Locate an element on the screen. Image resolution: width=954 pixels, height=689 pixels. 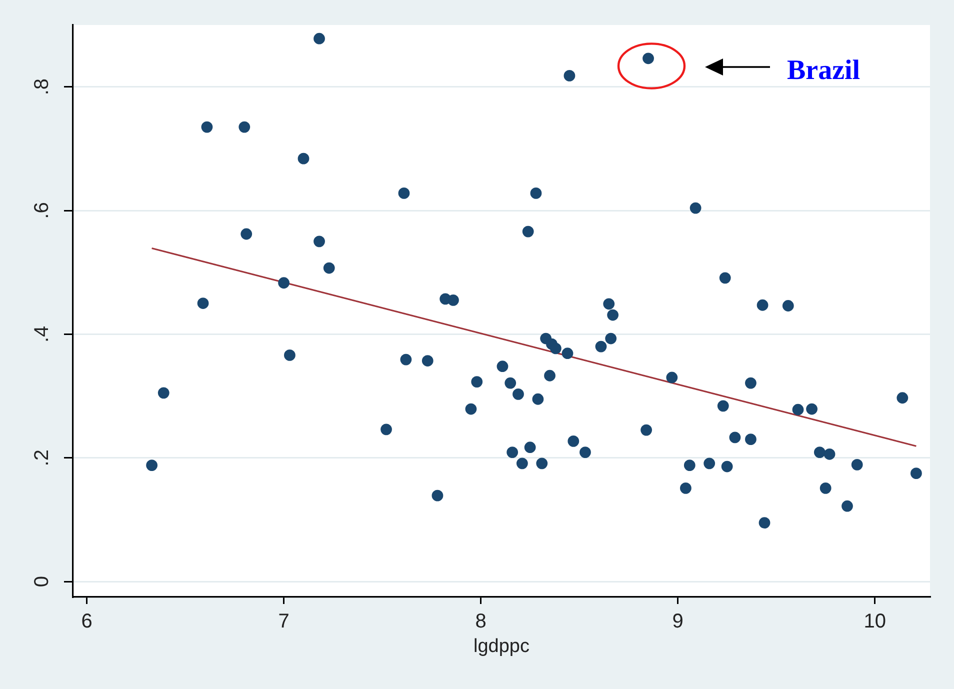
y-tick-label: .8 is located at coordinates (42, 87).